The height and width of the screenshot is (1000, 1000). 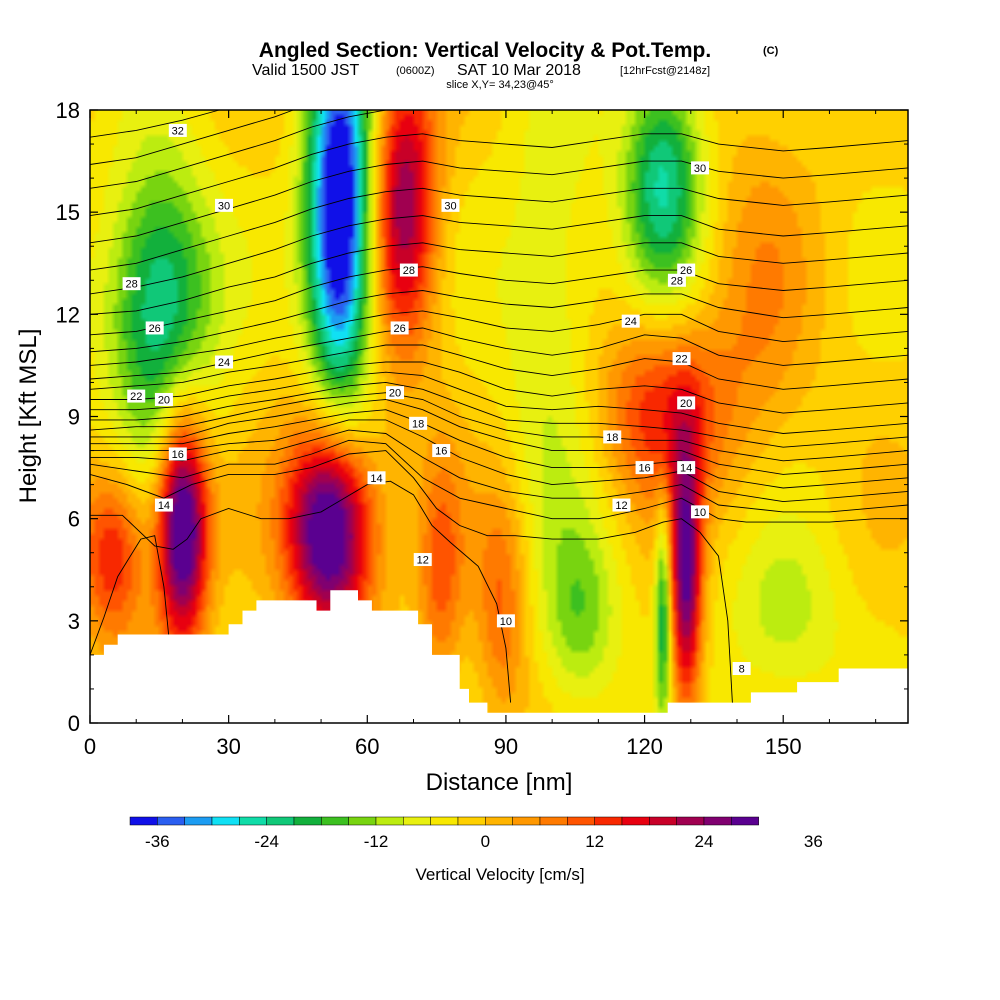 What do you see at coordinates (665, 71) in the screenshot?
I see `subtitle-forecast: [12hrFcst@2148z]` at bounding box center [665, 71].